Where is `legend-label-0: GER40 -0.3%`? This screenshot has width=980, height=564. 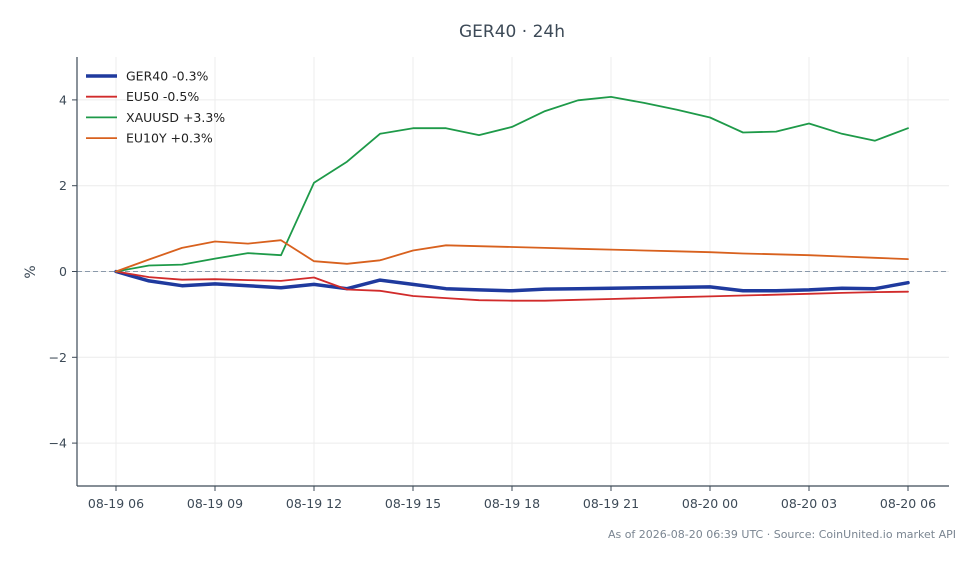 legend-label-0: GER40 -0.3% is located at coordinates (167, 76).